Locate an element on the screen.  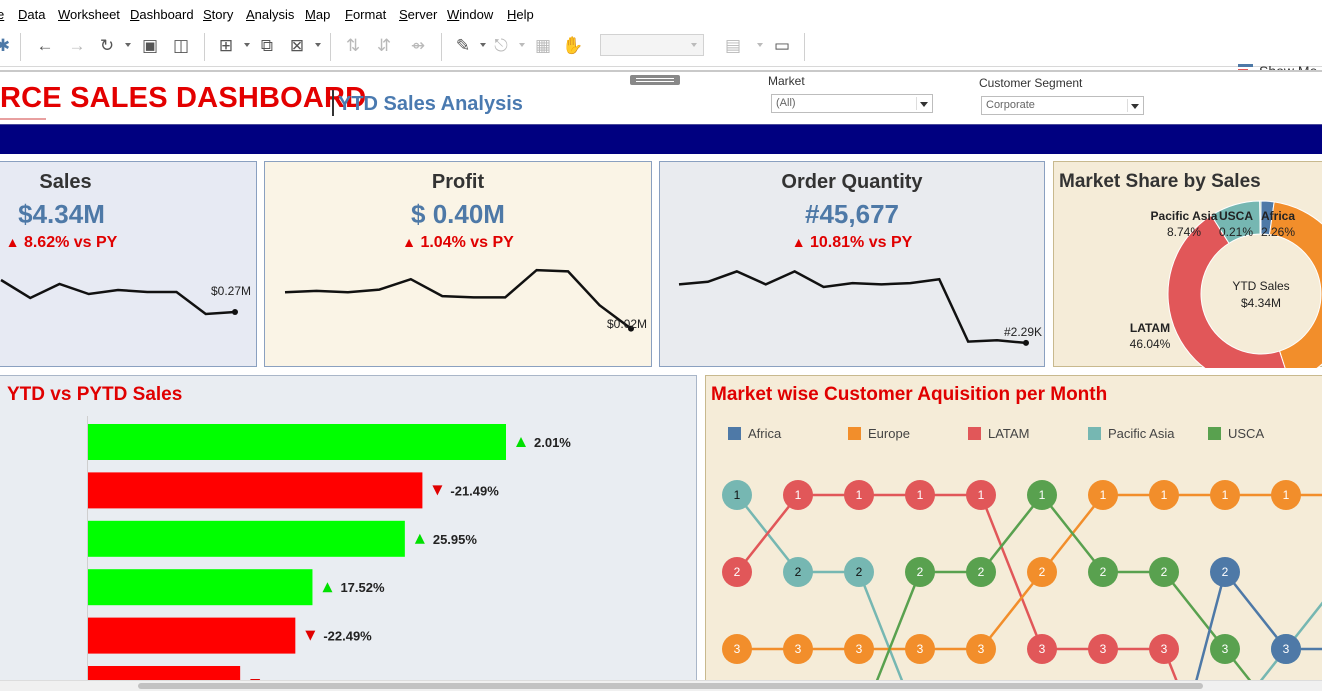
legend-item-latam: LATAM is located at coordinates (998, 433).